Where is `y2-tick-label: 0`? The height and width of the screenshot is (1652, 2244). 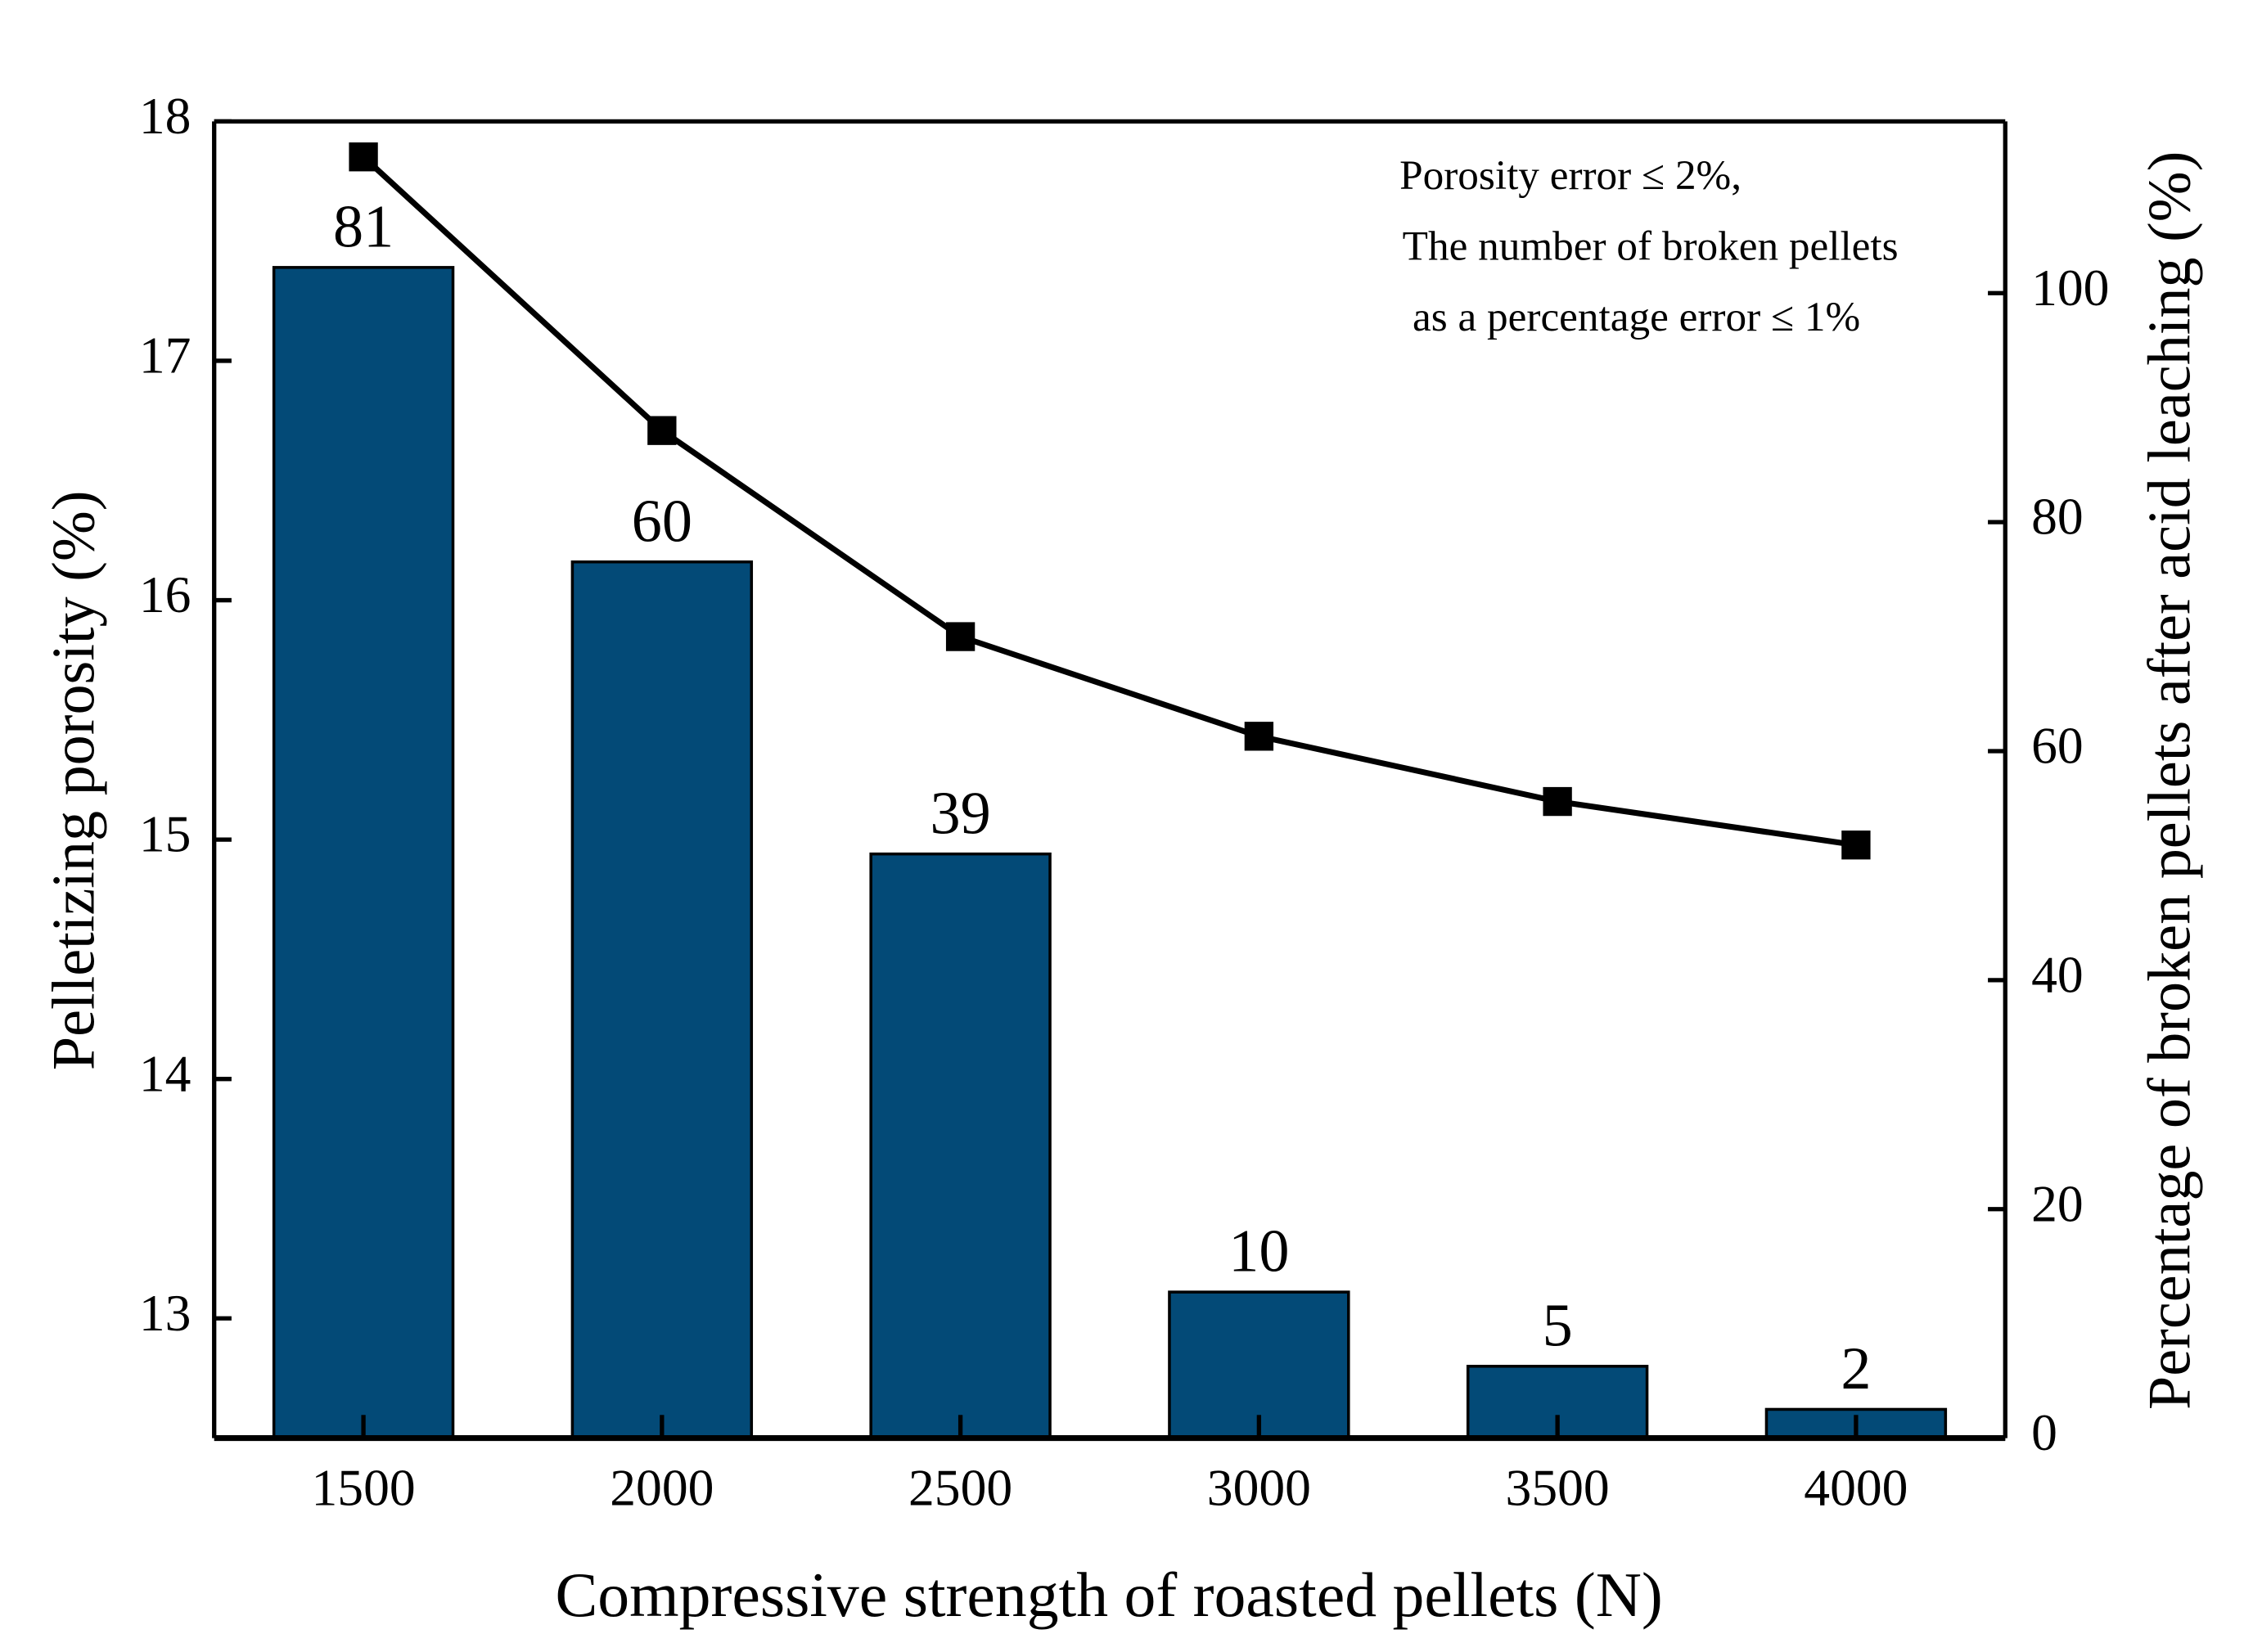 y2-tick-label: 0 is located at coordinates (2044, 1432).